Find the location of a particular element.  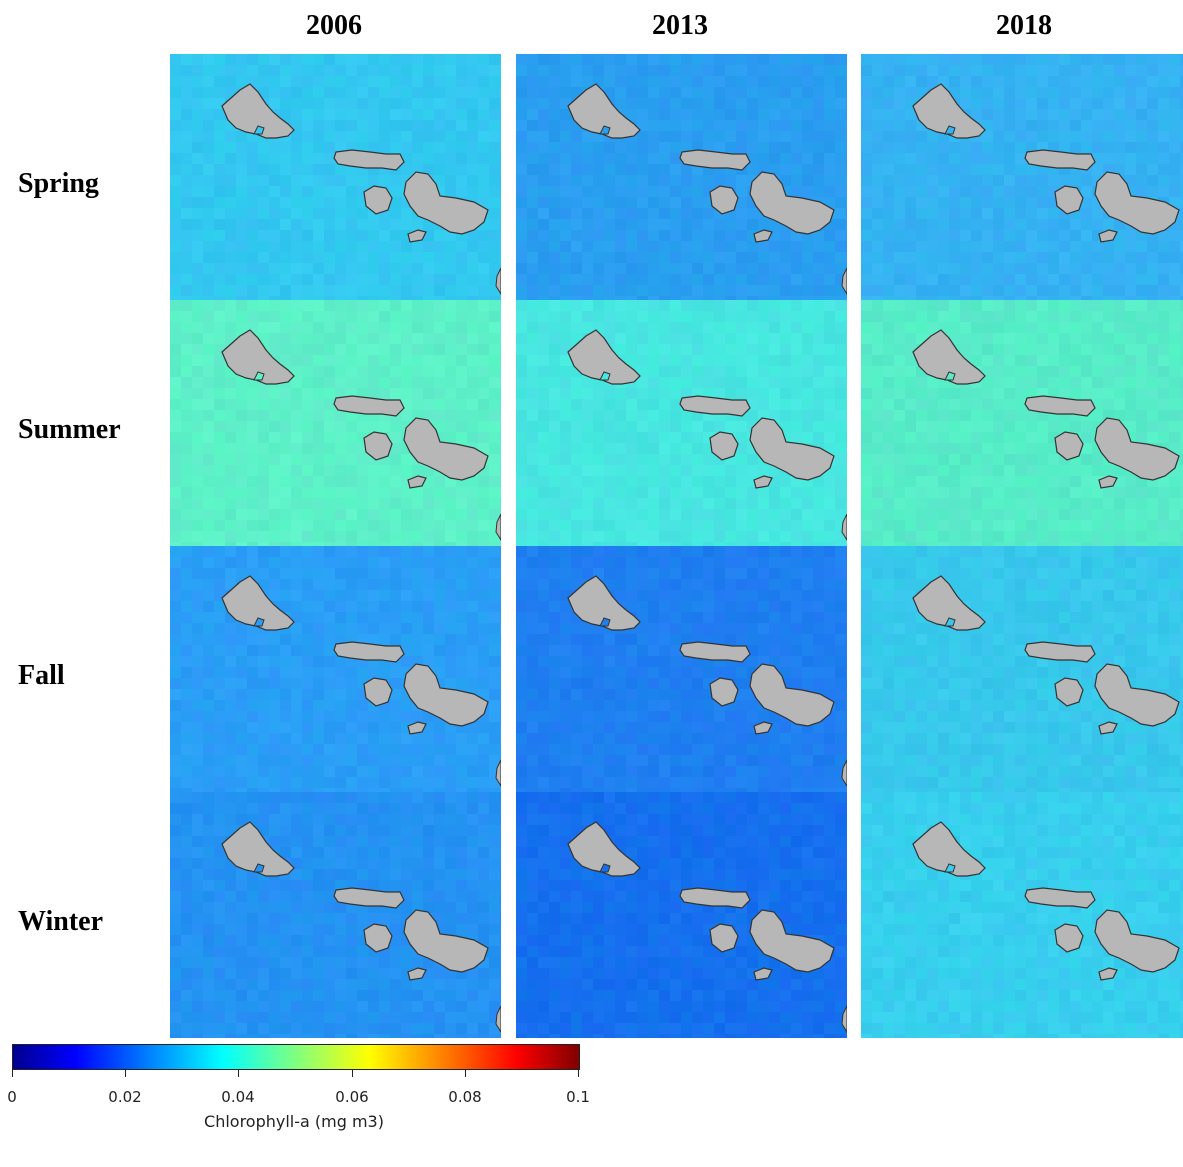

map-panel-winter-2013 is located at coordinates (681, 915).